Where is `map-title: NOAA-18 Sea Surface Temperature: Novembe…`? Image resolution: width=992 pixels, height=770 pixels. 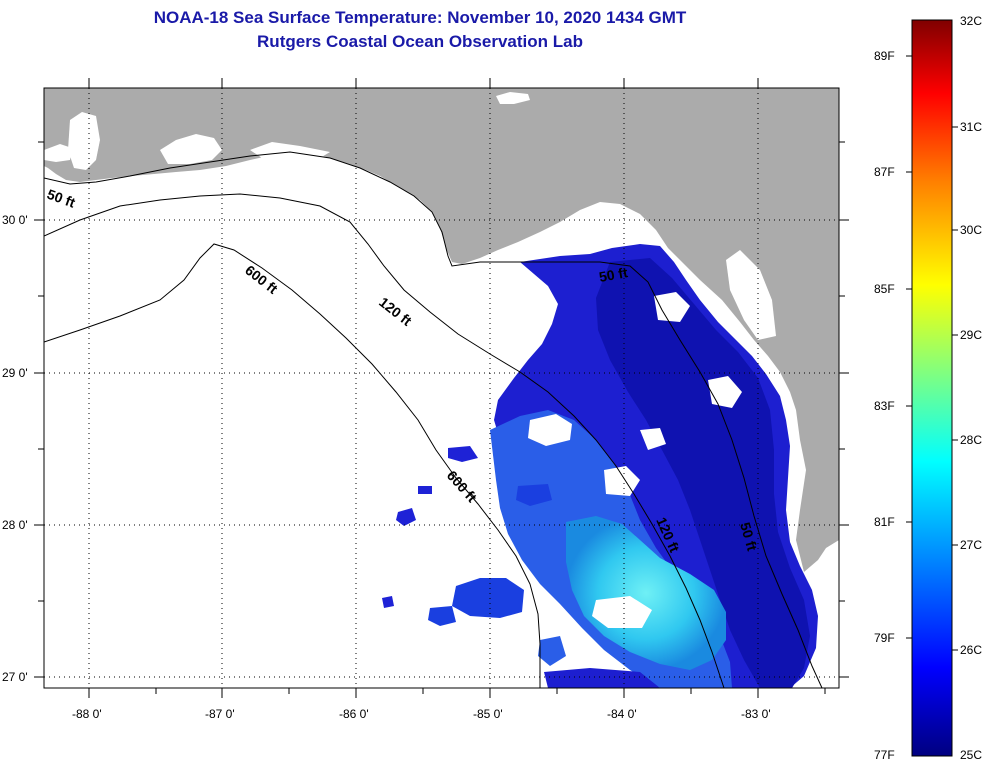
map-title: NOAA-18 Sea Surface Temperature: Novembe… is located at coordinates (420, 17).